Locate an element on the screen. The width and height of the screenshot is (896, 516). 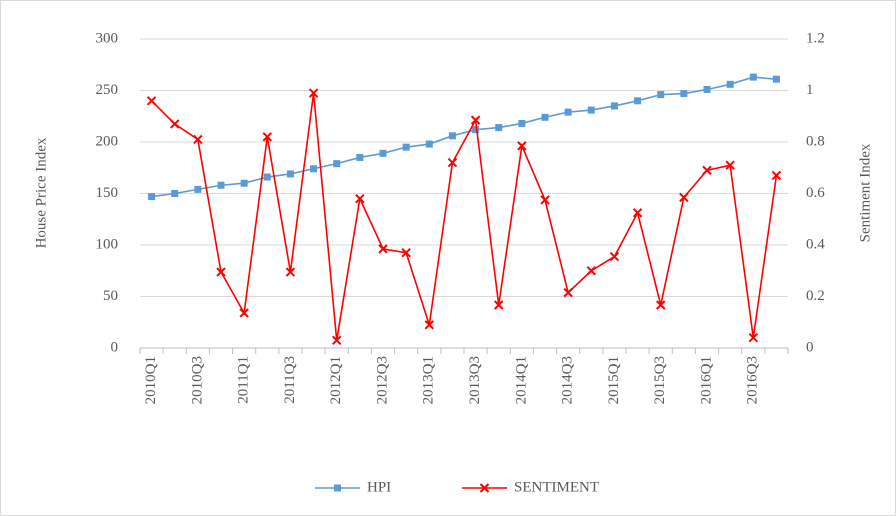
x-tick-label: 2010Q3 is located at coordinates (197, 380).